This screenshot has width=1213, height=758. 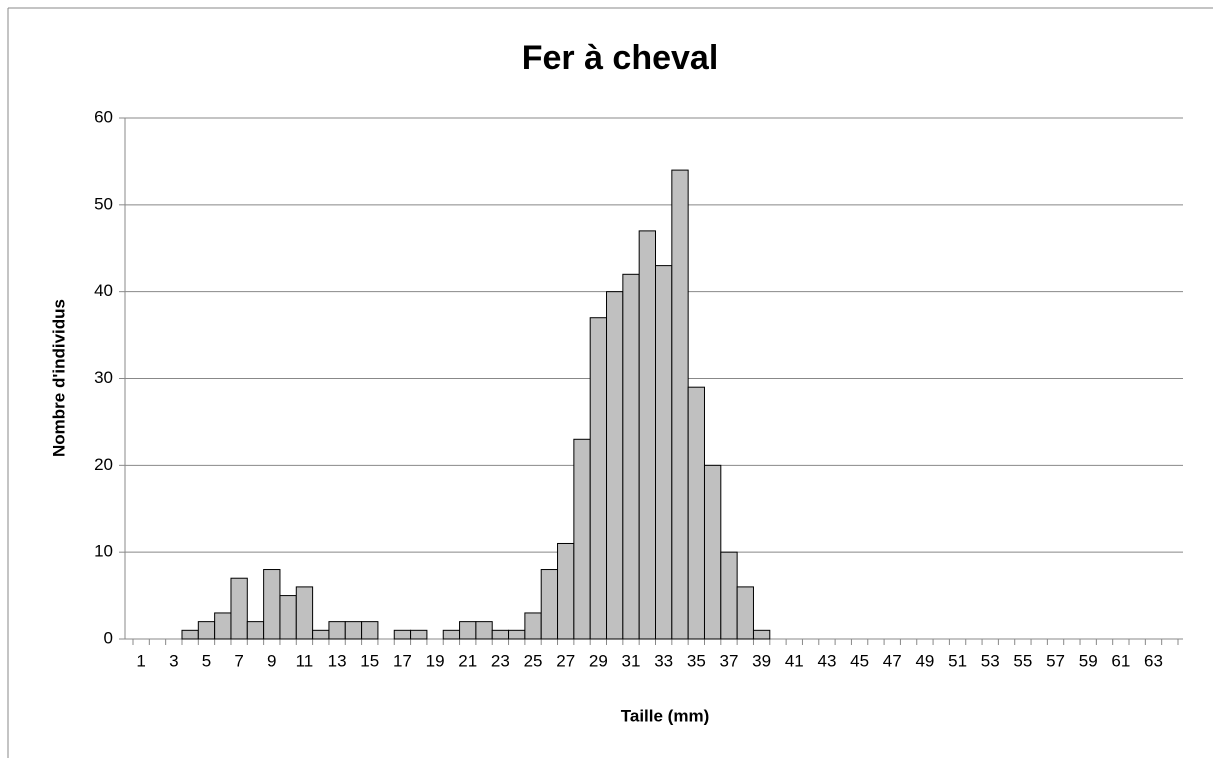 What do you see at coordinates (957, 660) in the screenshot?
I see `x-tick-label: 51` at bounding box center [957, 660].